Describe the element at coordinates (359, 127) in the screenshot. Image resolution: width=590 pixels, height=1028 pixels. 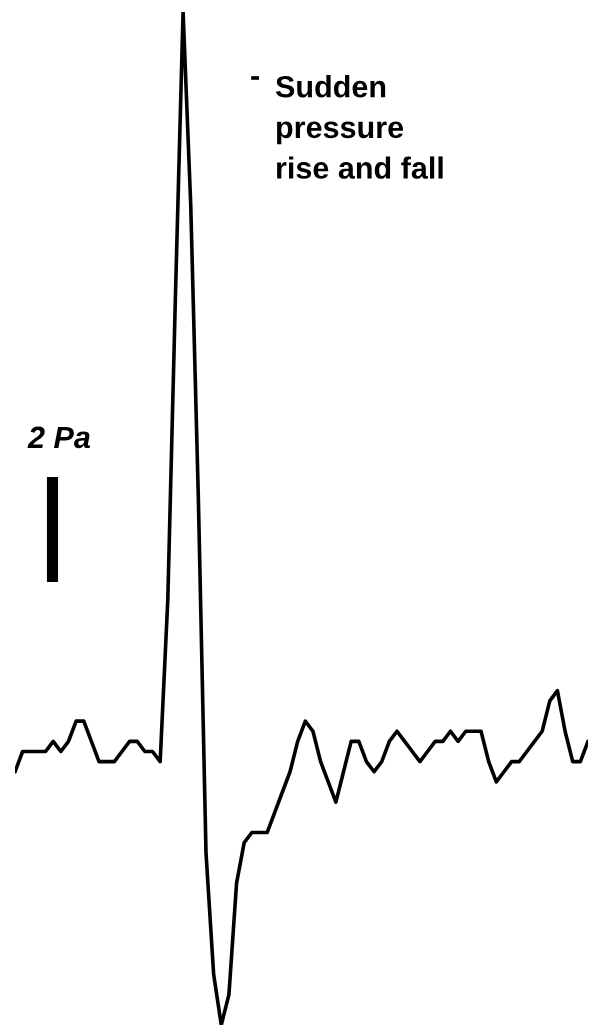
I see `annotation: Sudden pressure rise and fall` at that location.